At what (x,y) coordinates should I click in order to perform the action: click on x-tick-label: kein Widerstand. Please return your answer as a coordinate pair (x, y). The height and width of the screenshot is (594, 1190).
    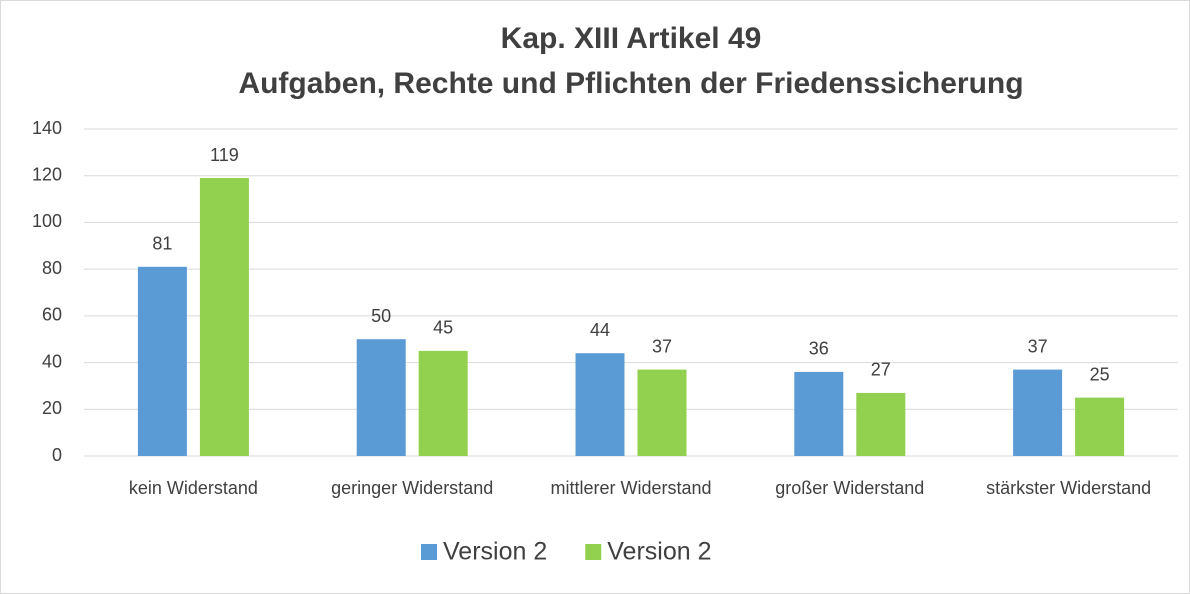
    Looking at the image, I should click on (193, 488).